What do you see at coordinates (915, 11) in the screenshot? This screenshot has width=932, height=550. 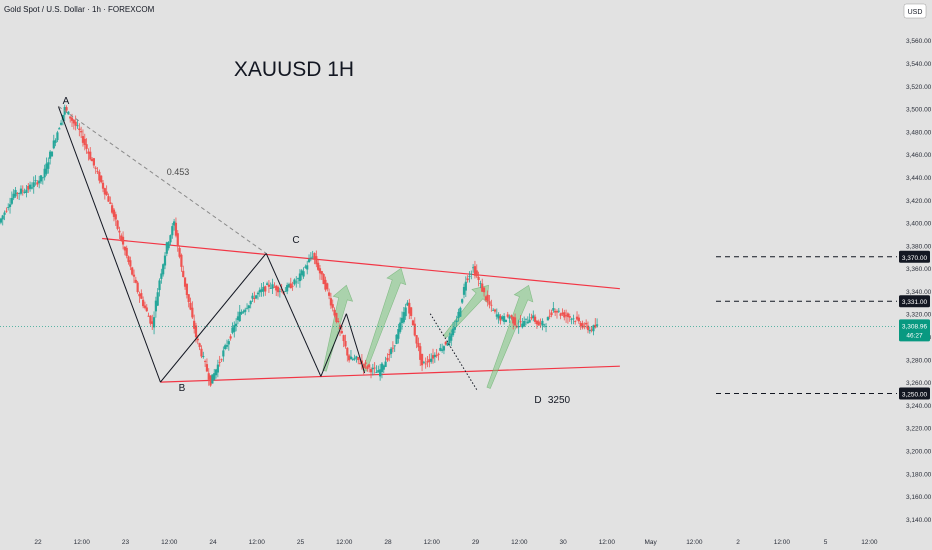 I see `currency-button` at bounding box center [915, 11].